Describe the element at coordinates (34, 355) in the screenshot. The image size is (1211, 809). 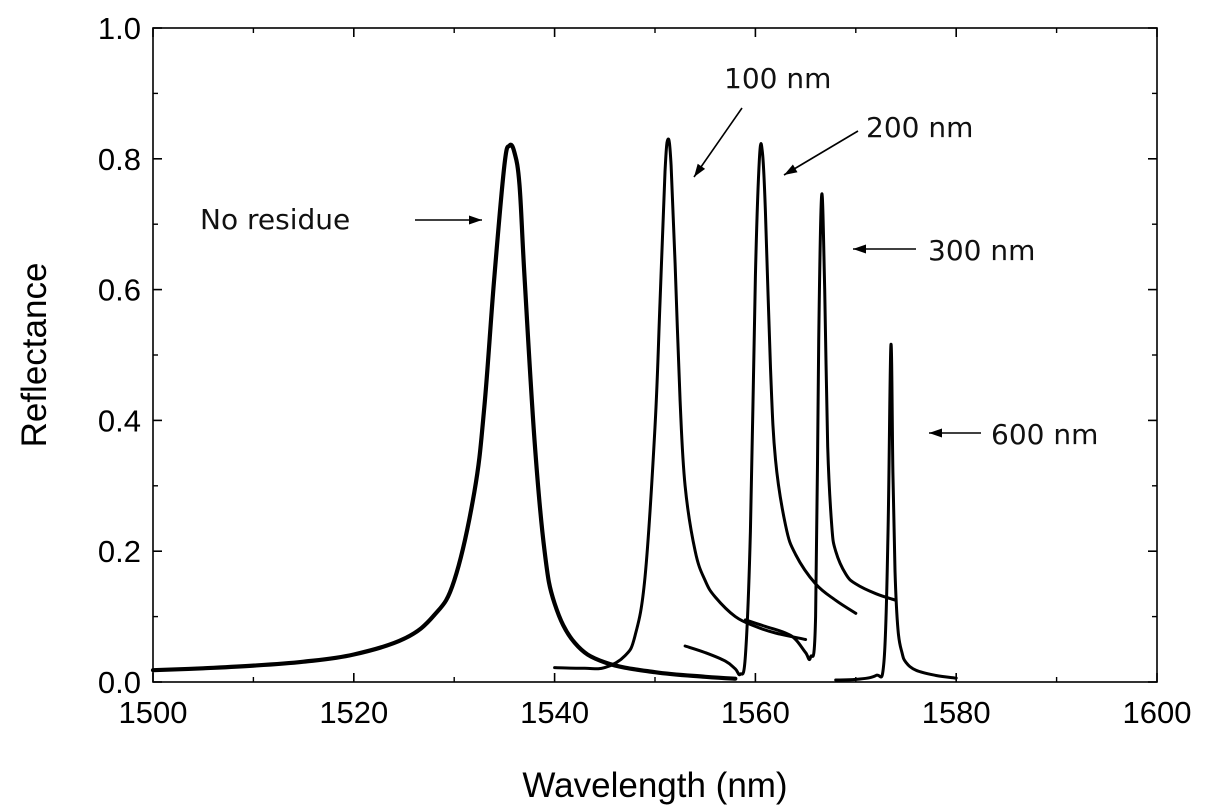
I see `y-axis-title: Reflectance` at that location.